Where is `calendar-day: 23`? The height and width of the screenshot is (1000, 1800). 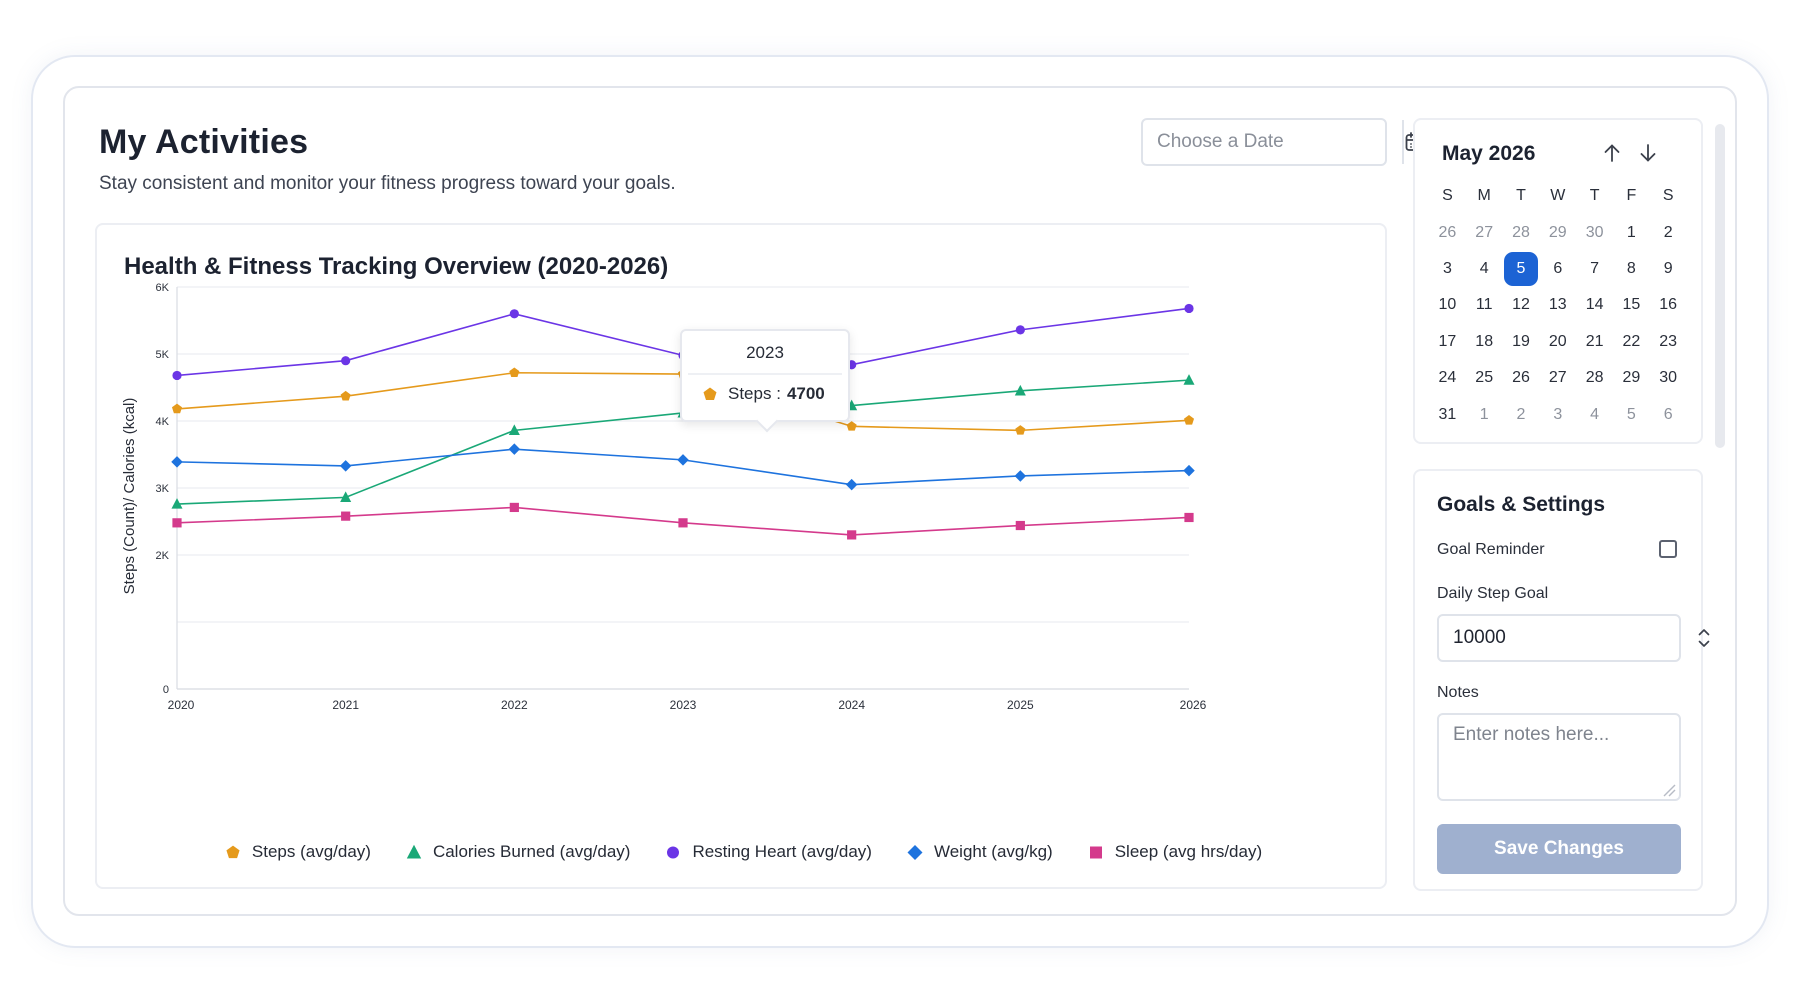
calendar-day: 23 is located at coordinates (1668, 341).